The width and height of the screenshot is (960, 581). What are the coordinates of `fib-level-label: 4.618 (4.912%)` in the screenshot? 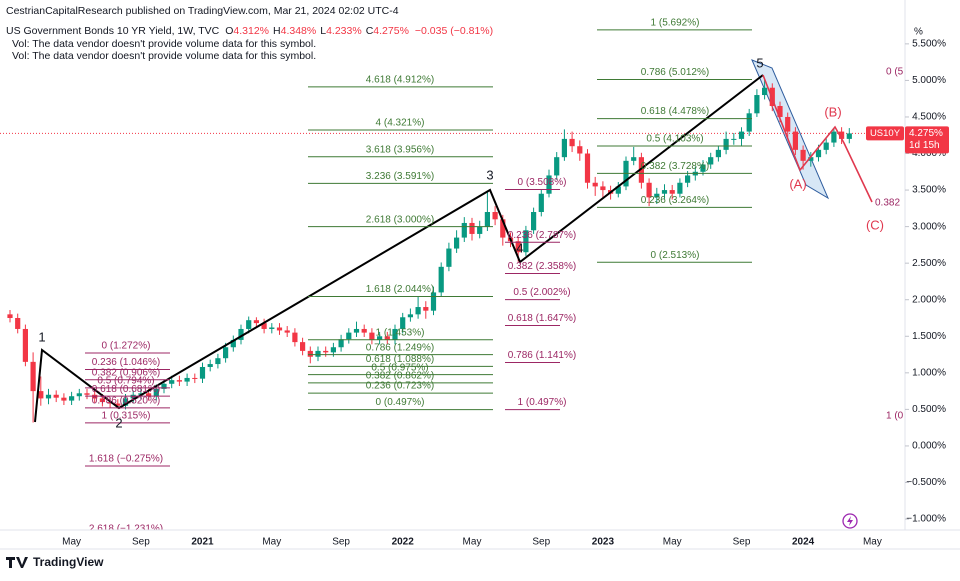 It's located at (400, 79).